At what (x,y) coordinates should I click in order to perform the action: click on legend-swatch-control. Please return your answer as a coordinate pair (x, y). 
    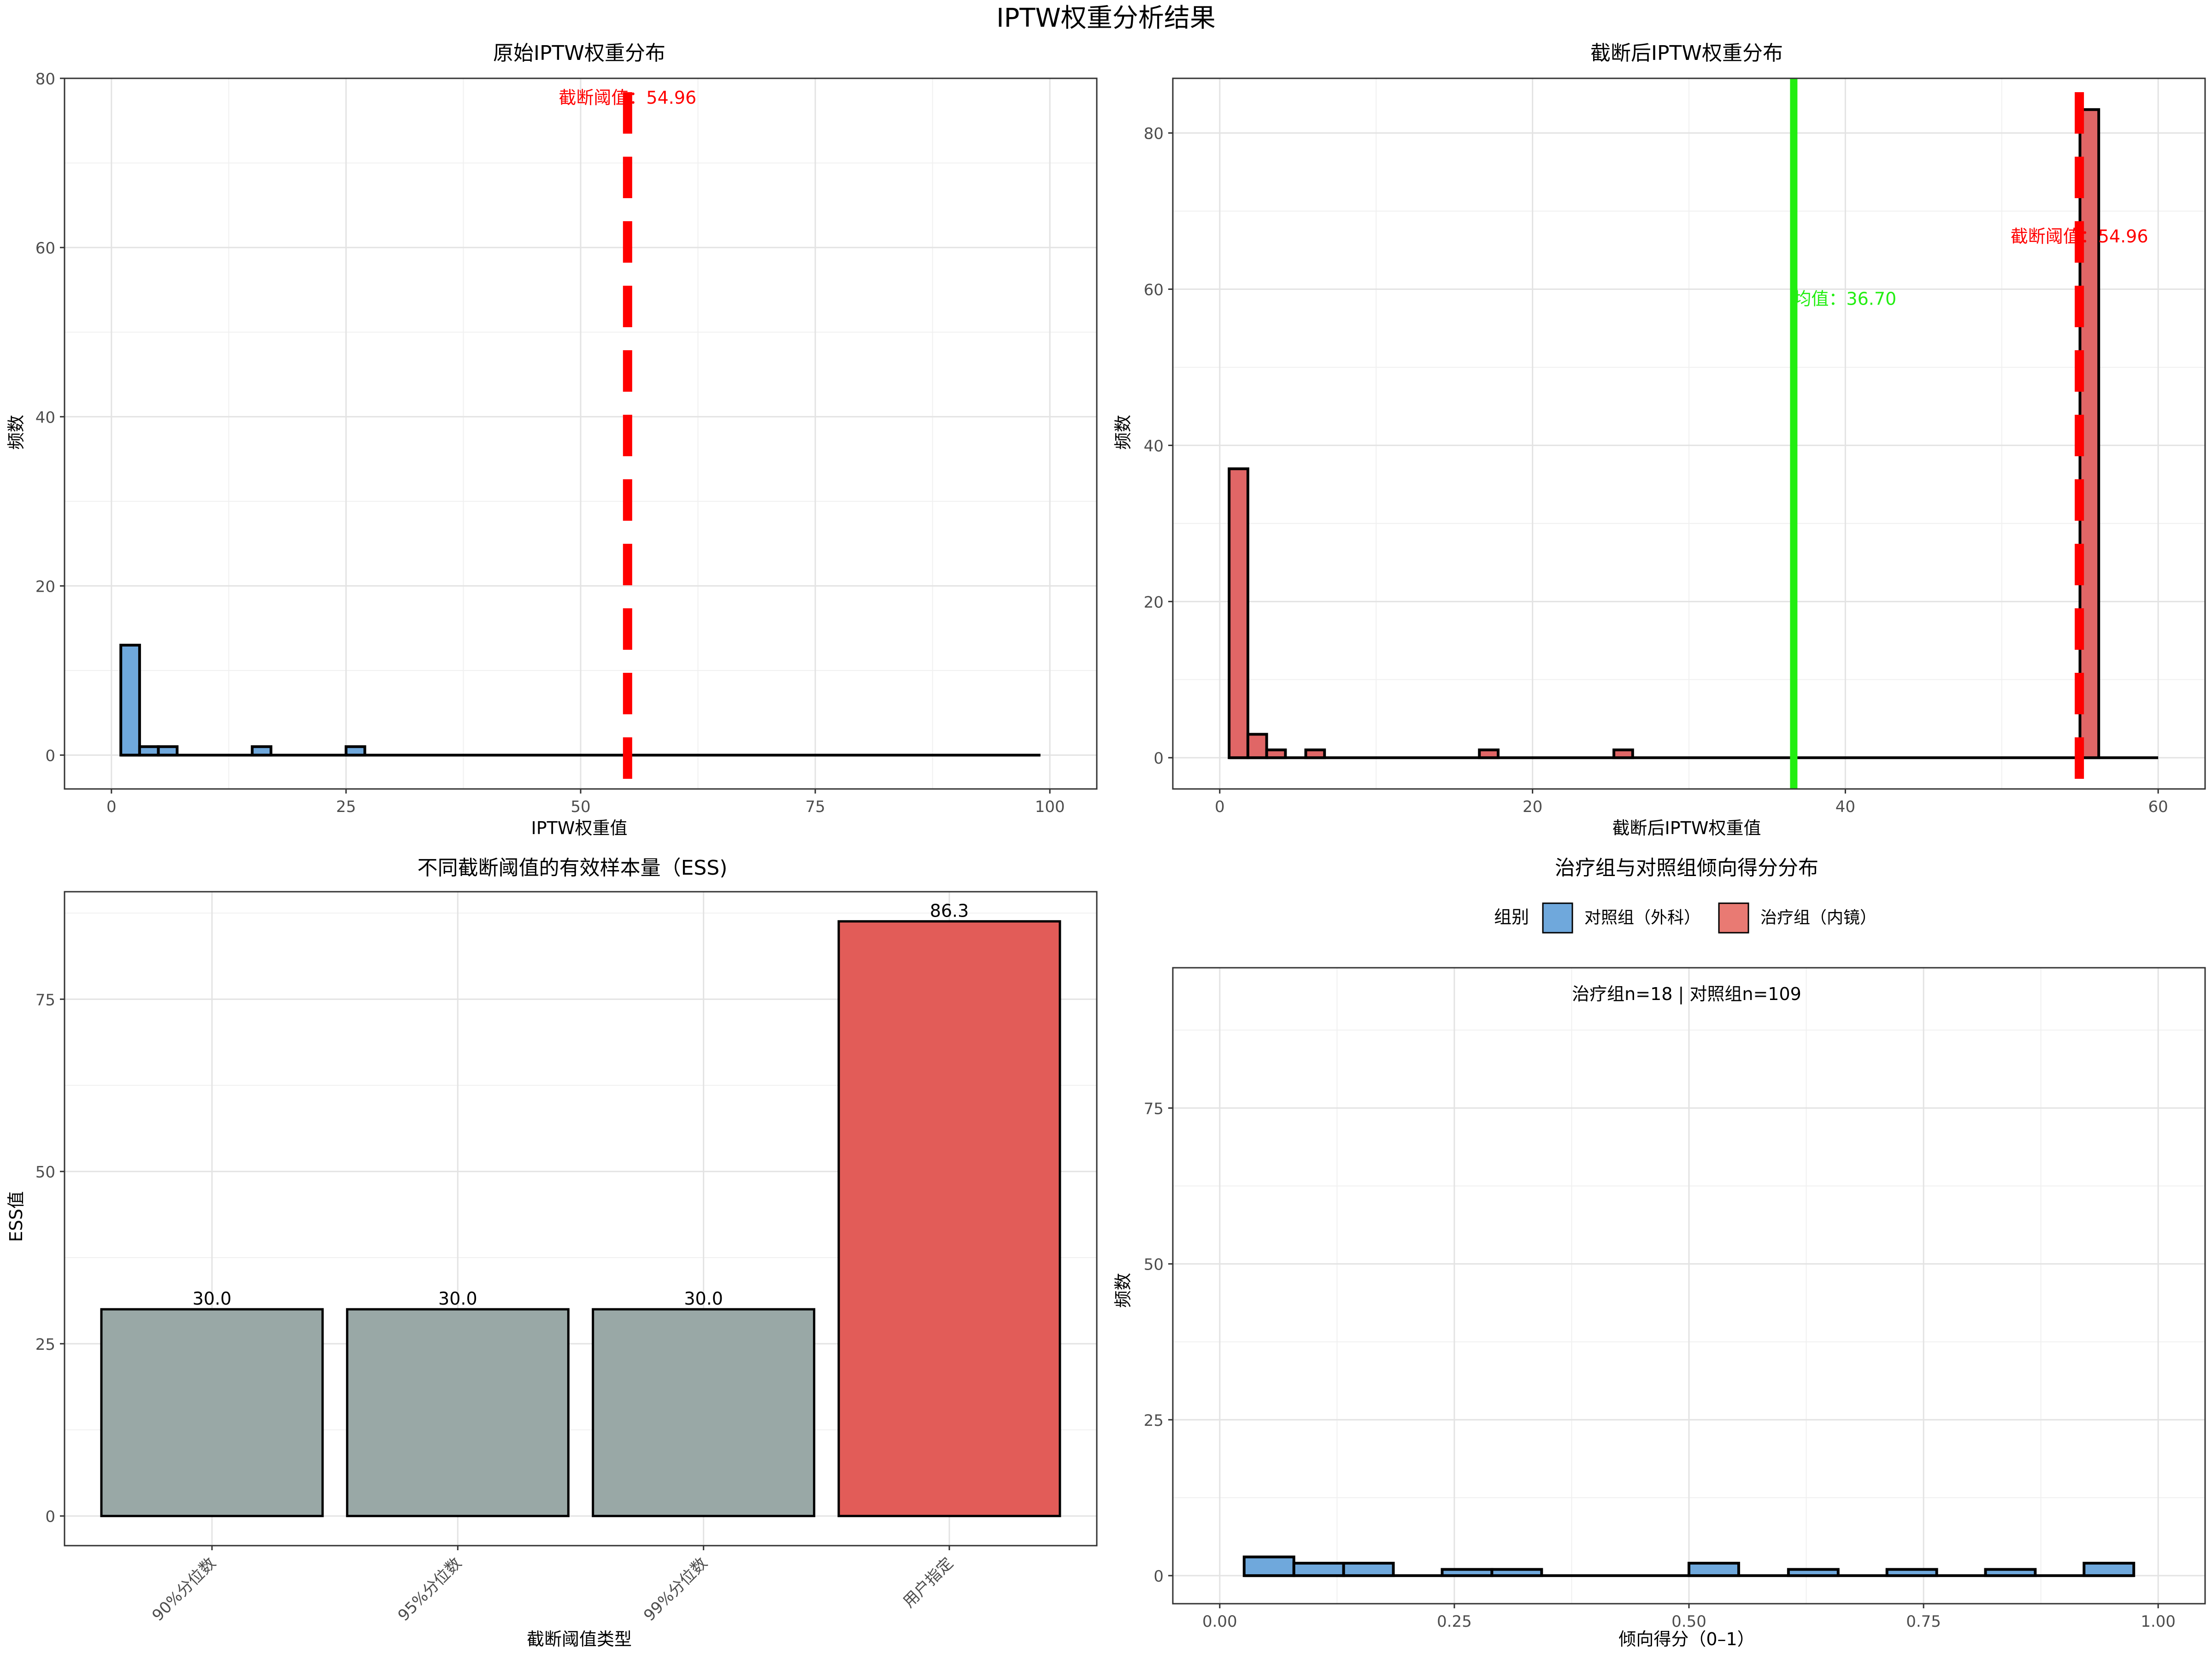
    Looking at the image, I should click on (1557, 918).